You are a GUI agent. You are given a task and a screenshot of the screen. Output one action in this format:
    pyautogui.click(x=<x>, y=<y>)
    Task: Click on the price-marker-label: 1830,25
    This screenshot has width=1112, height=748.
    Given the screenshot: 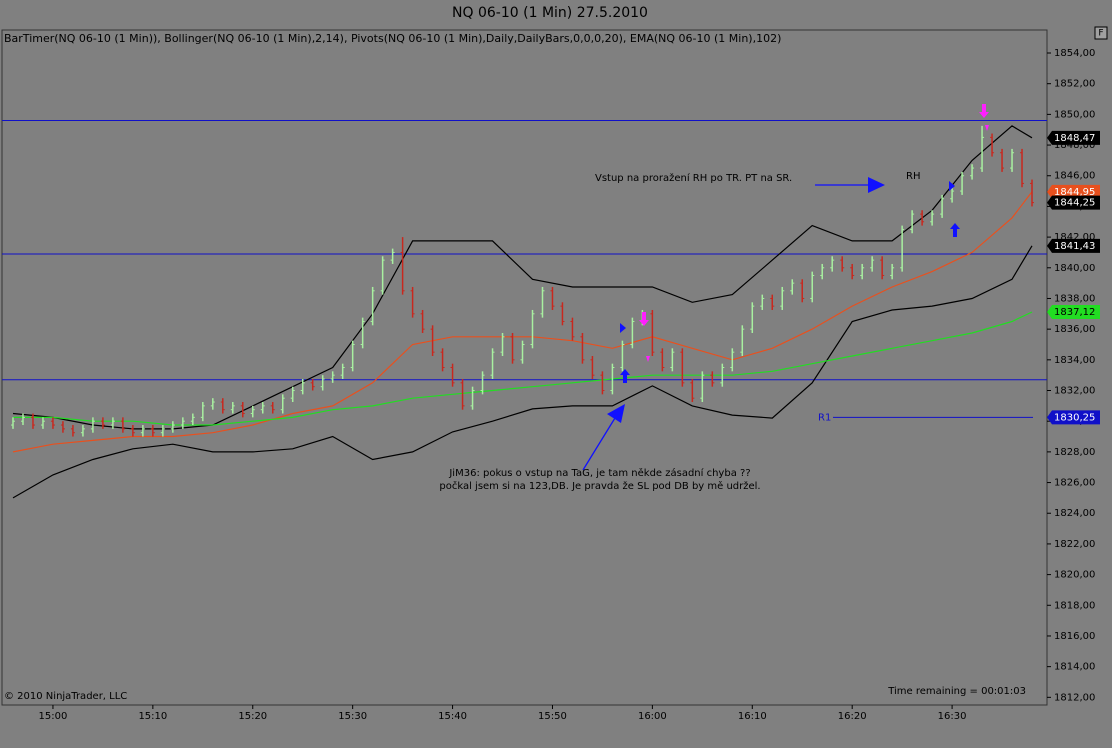 What is the action you would take?
    pyautogui.click(x=1074, y=417)
    